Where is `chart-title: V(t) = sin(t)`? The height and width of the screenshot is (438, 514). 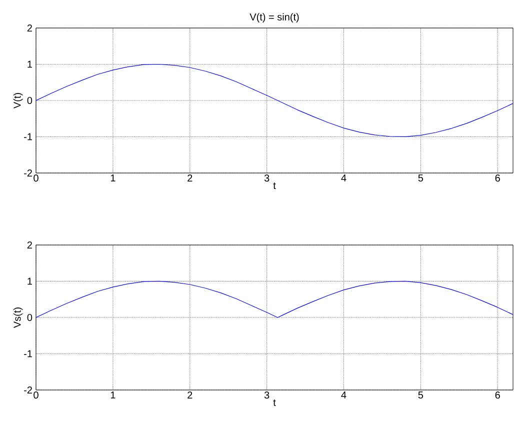
chart-title: V(t) = sin(t) is located at coordinates (274, 17).